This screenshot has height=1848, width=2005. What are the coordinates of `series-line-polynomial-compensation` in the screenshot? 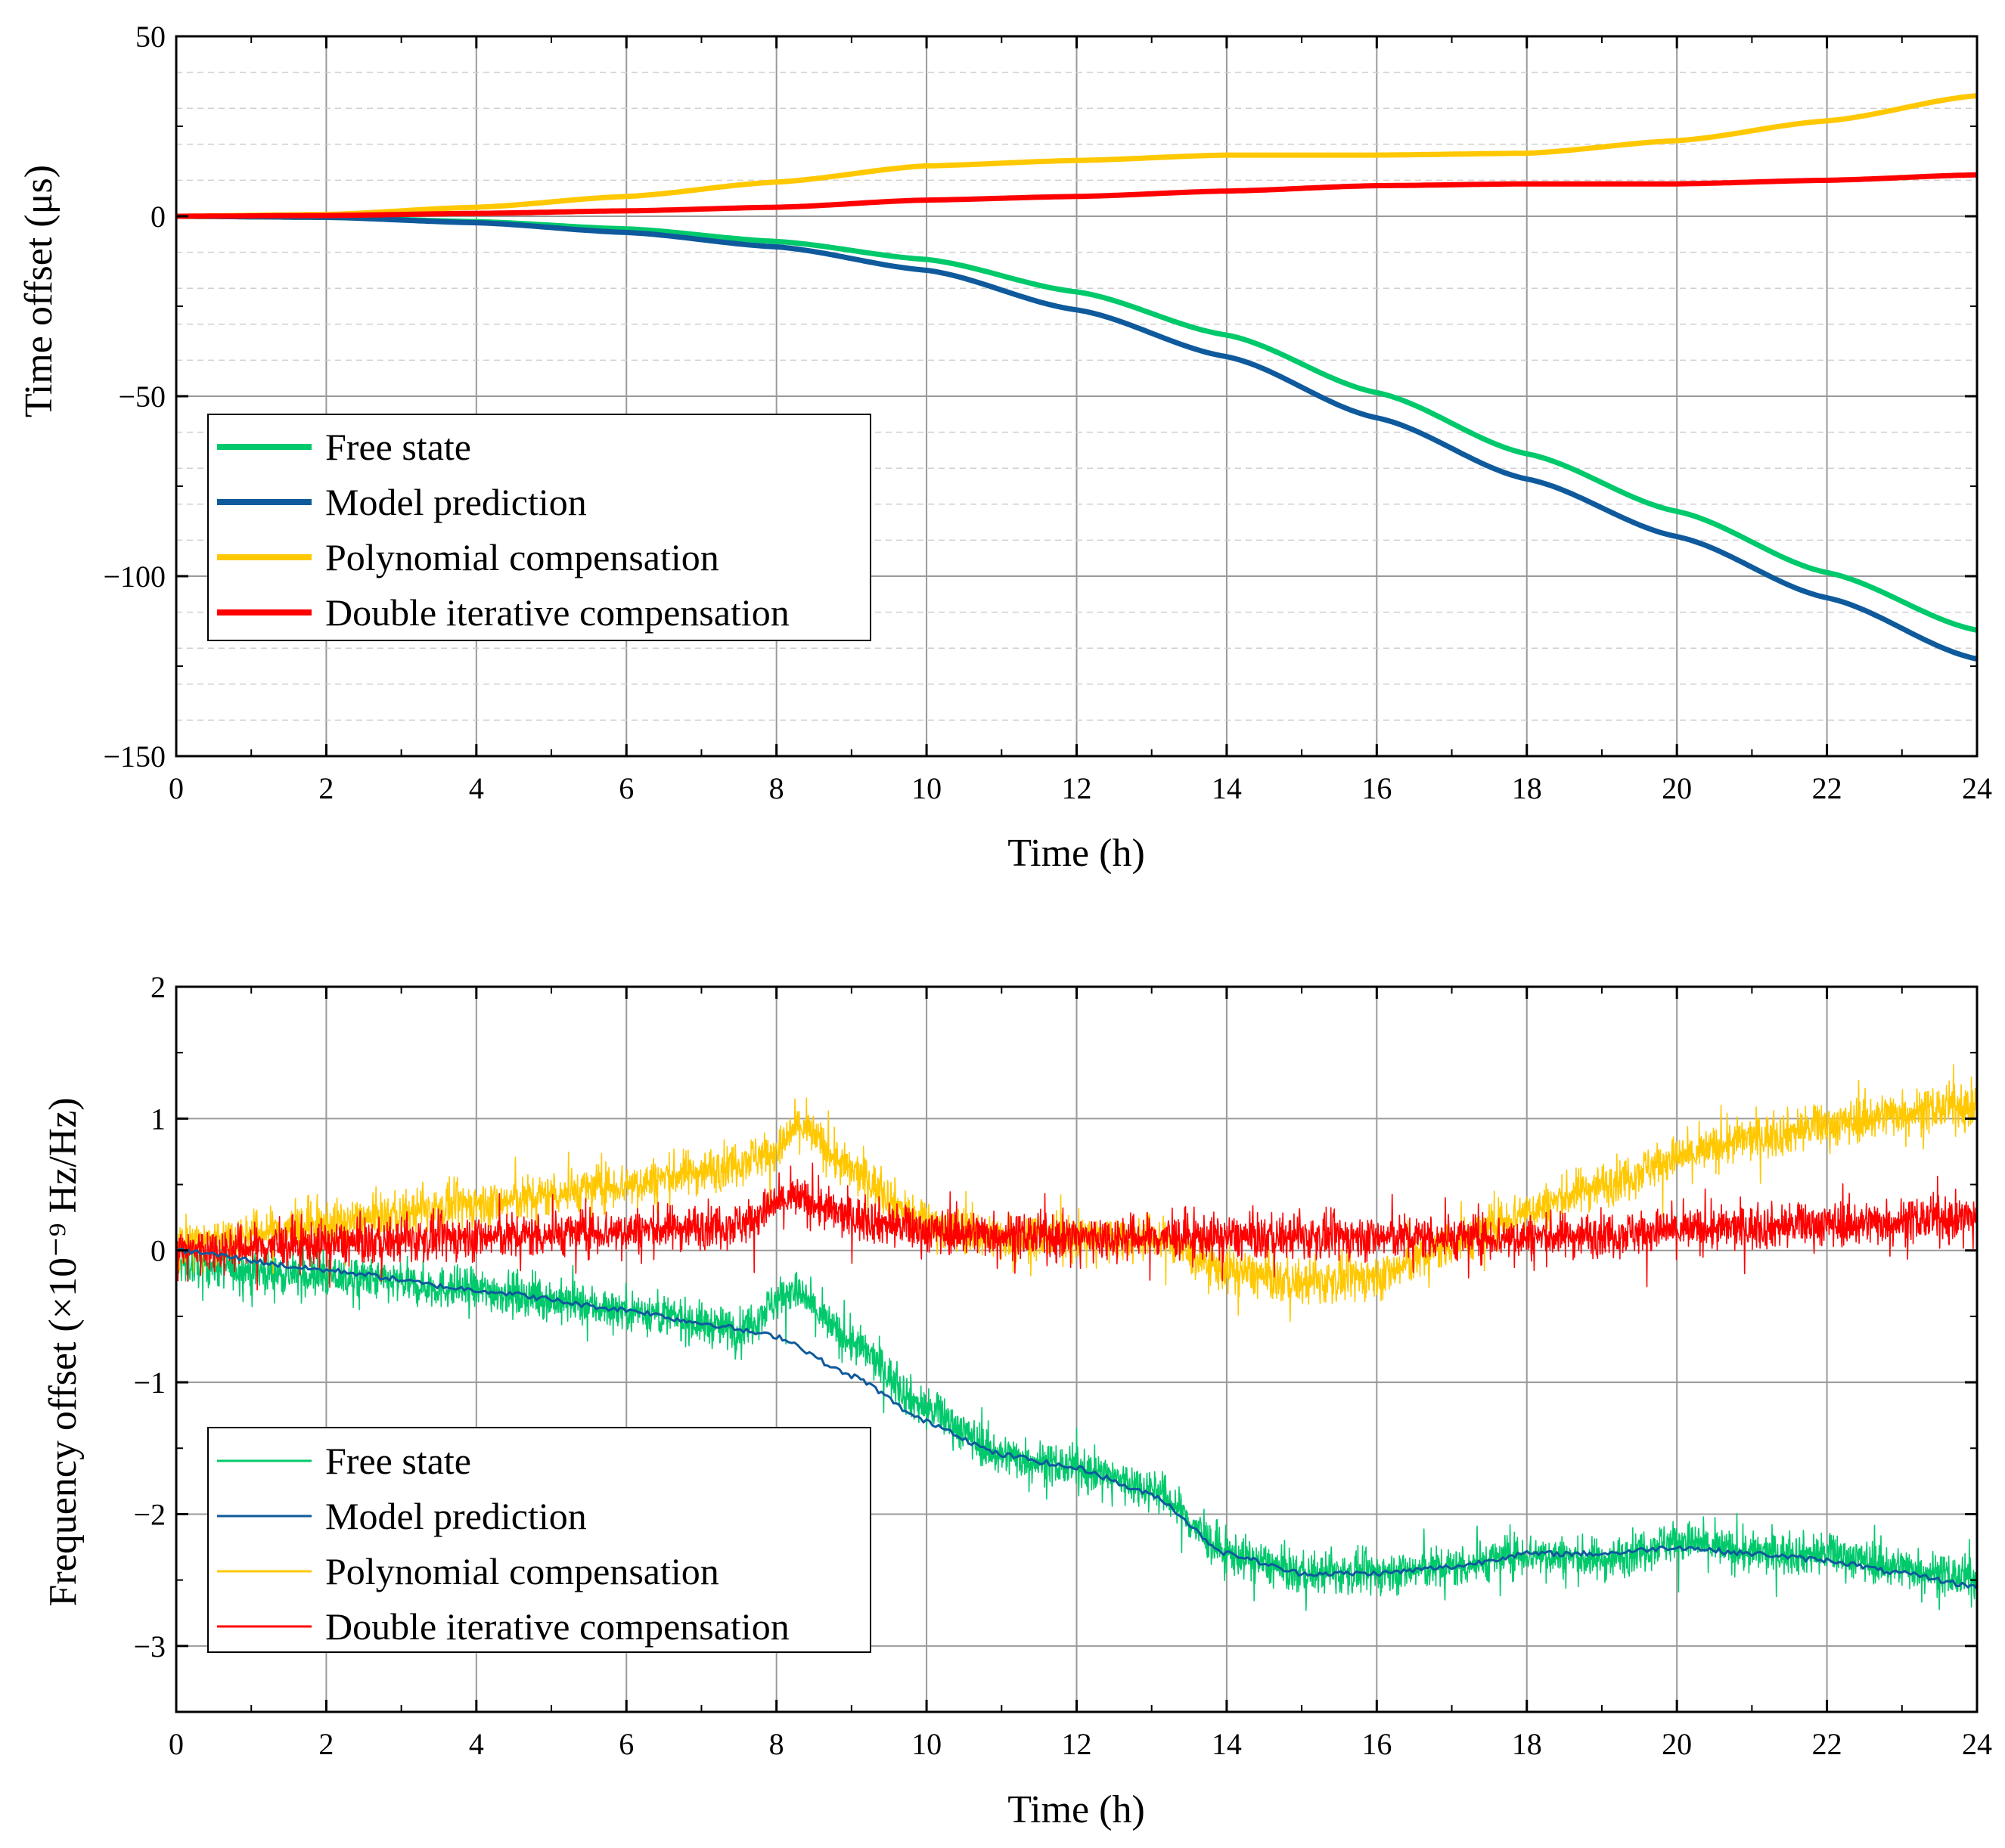 It's located at (1076, 156).